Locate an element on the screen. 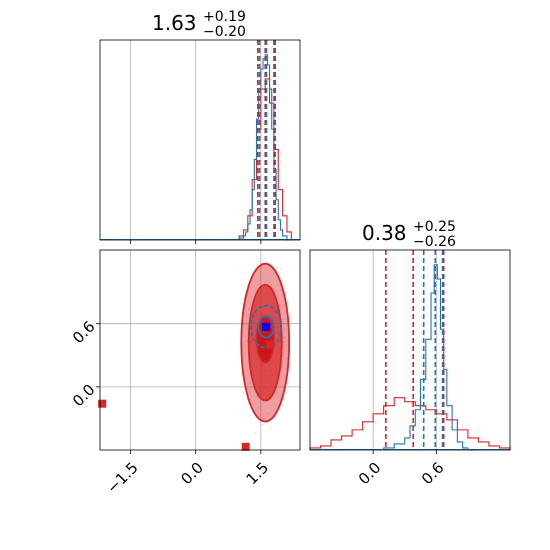  blue-histogram-param2 is located at coordinates (410, 357).